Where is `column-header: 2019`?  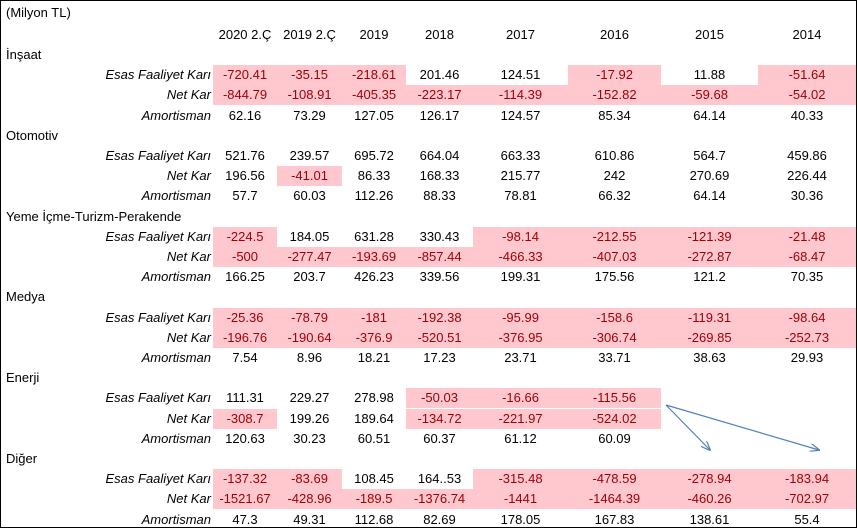
column-header: 2019 is located at coordinates (374, 34).